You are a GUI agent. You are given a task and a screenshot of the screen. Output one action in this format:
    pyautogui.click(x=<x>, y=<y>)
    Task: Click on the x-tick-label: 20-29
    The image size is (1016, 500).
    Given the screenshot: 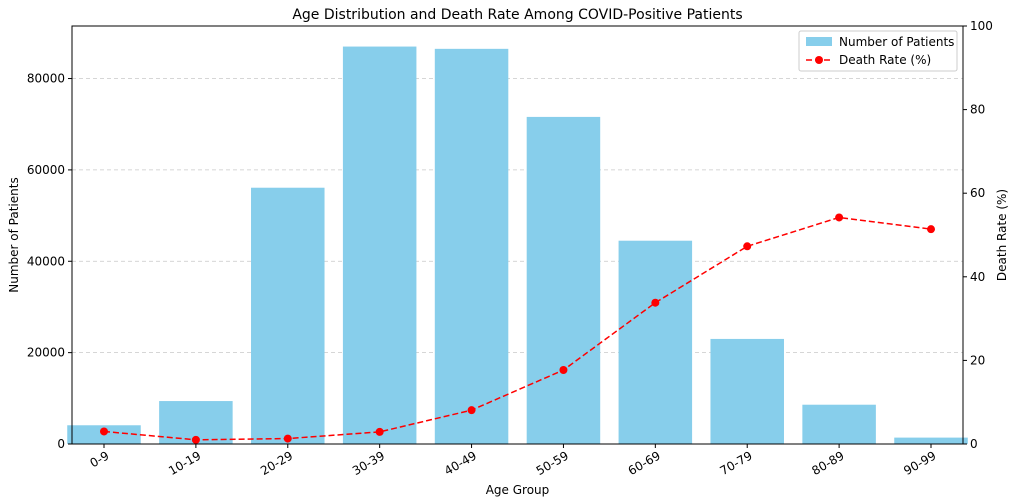 What is the action you would take?
    pyautogui.click(x=276, y=463)
    